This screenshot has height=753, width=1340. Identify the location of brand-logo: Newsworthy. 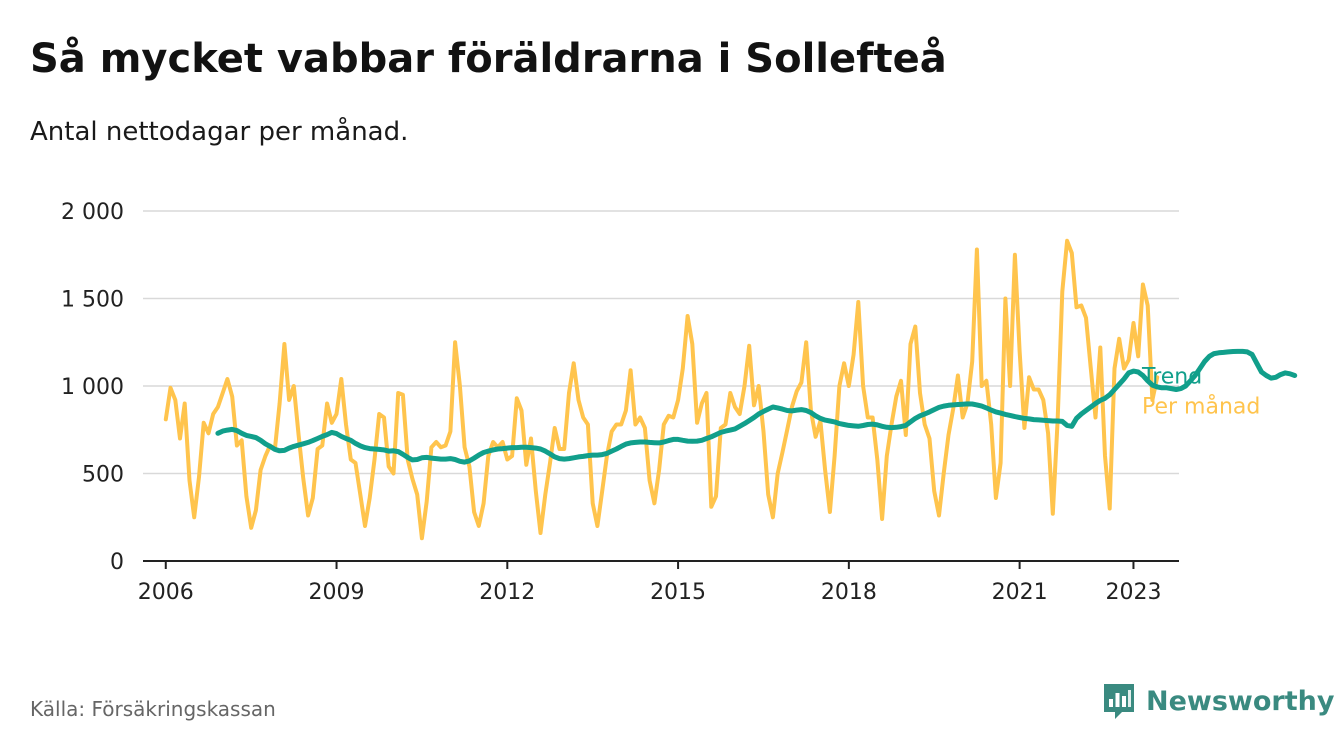
(1218, 701).